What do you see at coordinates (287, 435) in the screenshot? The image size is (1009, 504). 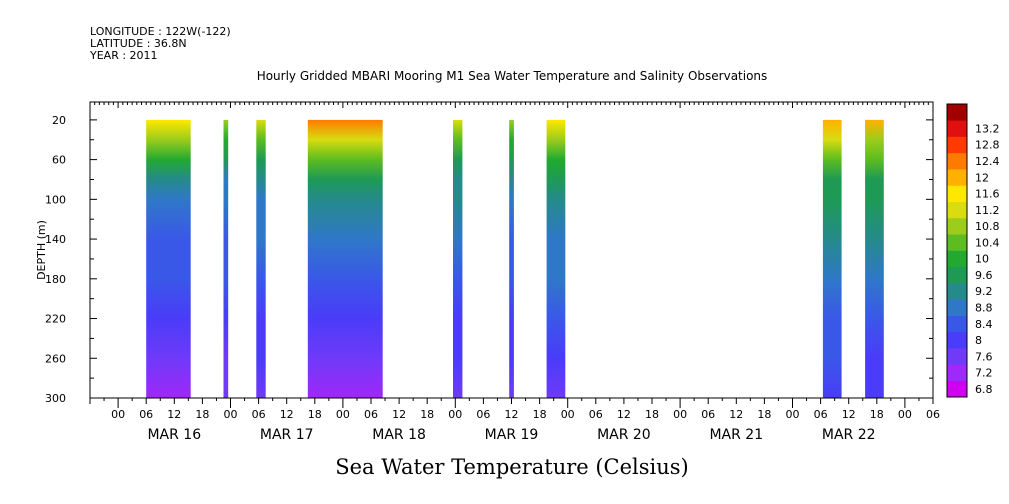 I see `month-label: MAR 17` at bounding box center [287, 435].